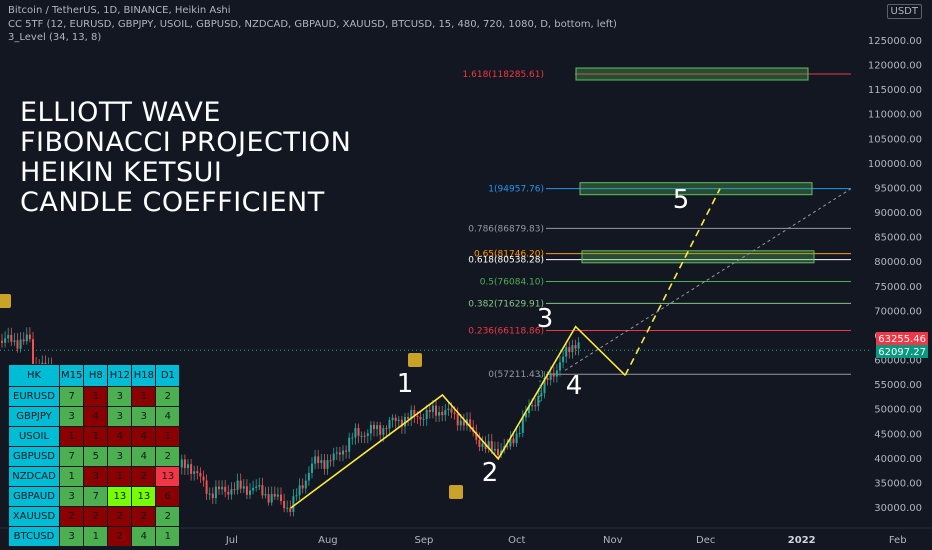 The image size is (932, 550). I want to click on y-tick-label: 35000.00, so click(898, 483).